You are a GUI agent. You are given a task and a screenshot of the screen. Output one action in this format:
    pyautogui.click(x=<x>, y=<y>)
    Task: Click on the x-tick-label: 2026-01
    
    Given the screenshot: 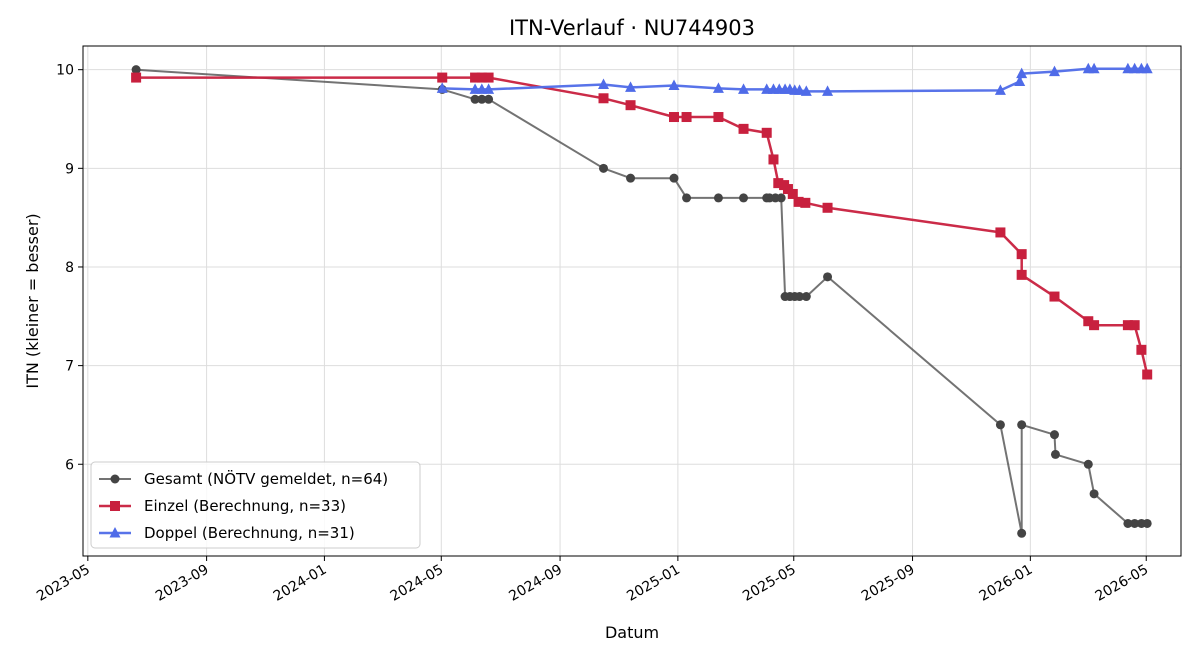 What is the action you would take?
    pyautogui.click(x=1006, y=583)
    